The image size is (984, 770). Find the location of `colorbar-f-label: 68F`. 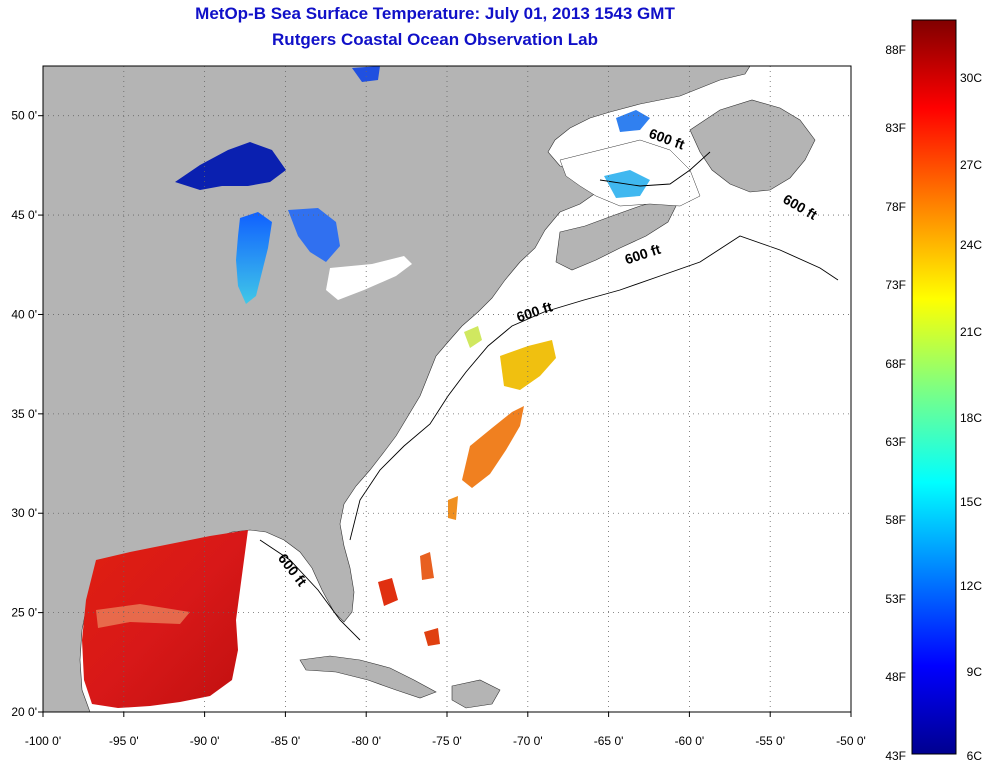

colorbar-f-label: 68F is located at coordinates (895, 364).